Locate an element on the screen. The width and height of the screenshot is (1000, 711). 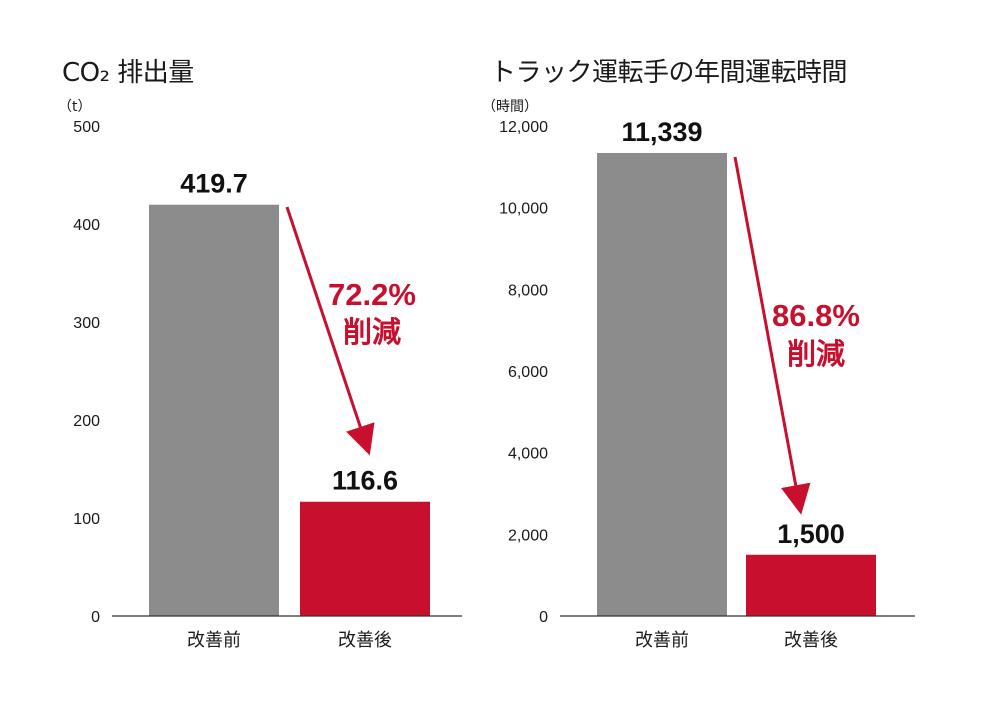
unit-label-driving-hours: （時間） is located at coordinates (510, 107).